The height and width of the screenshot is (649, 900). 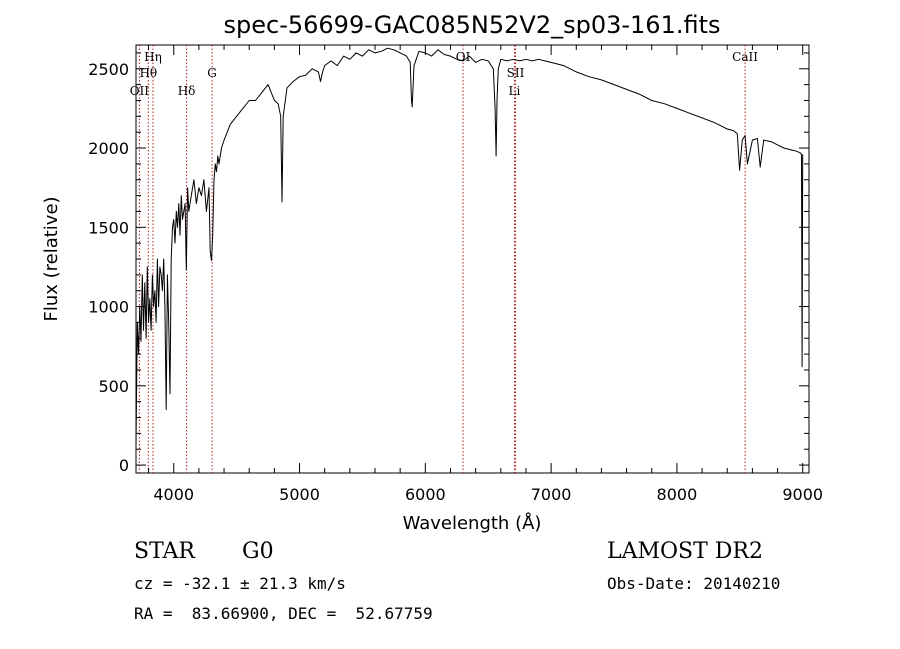 What do you see at coordinates (516, 73) in the screenshot?
I see `line-label-6: SII` at bounding box center [516, 73].